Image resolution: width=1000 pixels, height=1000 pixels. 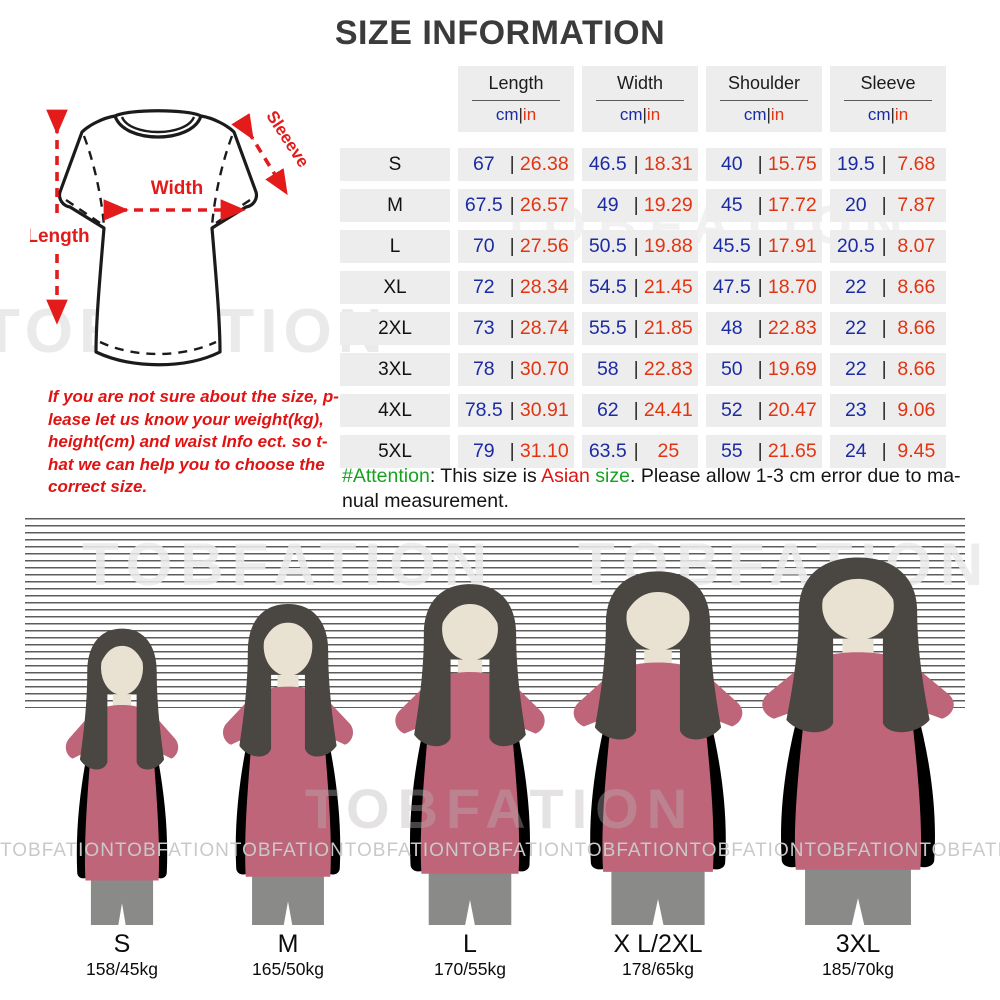 What do you see at coordinates (483, 451) in the screenshot?
I see `measurement-cell-length-part: 79` at bounding box center [483, 451].